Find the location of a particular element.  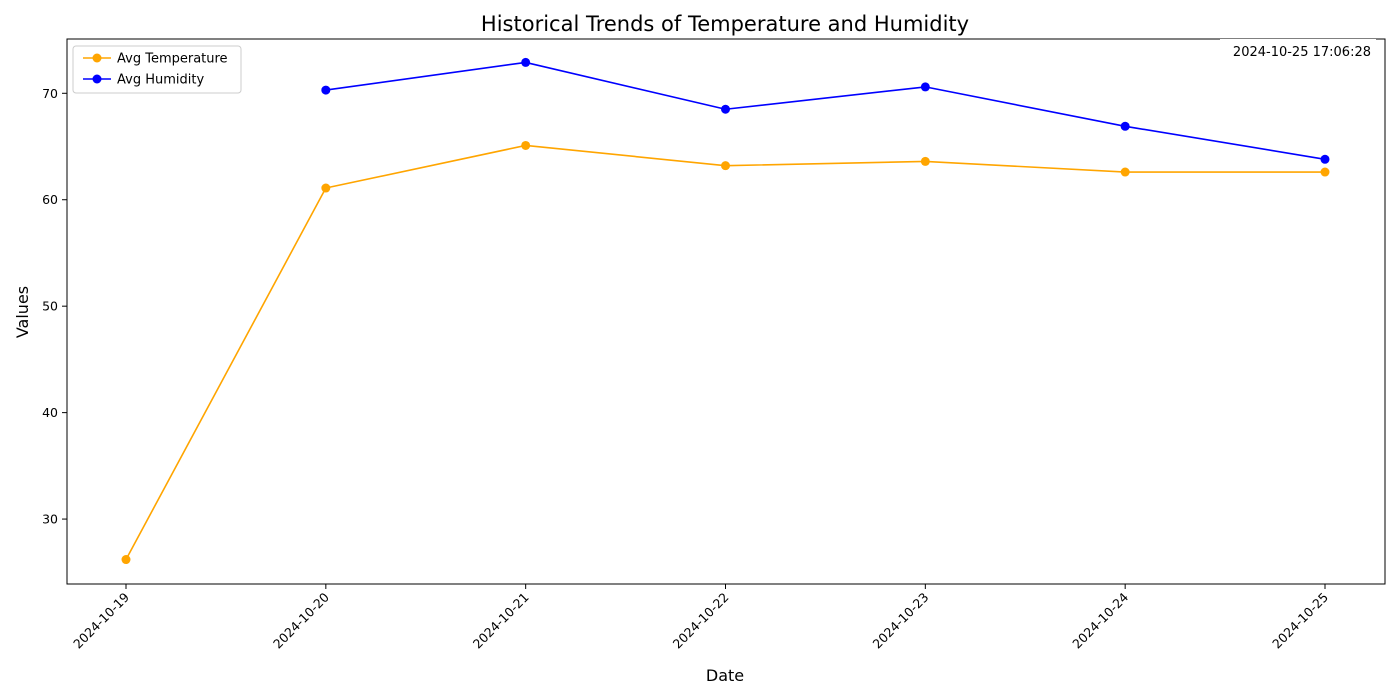

y-tick-label-70: 70 is located at coordinates (50, 93).